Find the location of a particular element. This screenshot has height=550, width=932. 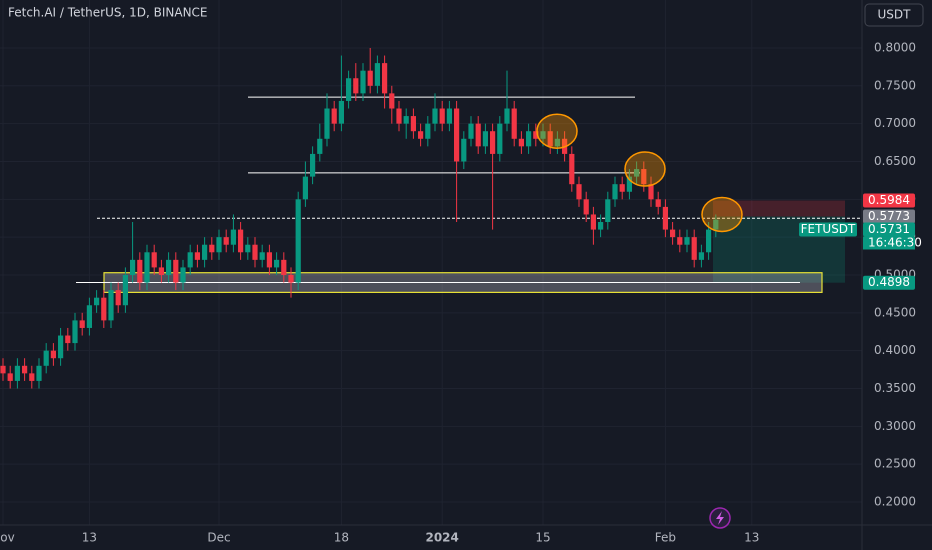

x-tick-label: 15 is located at coordinates (542, 538).